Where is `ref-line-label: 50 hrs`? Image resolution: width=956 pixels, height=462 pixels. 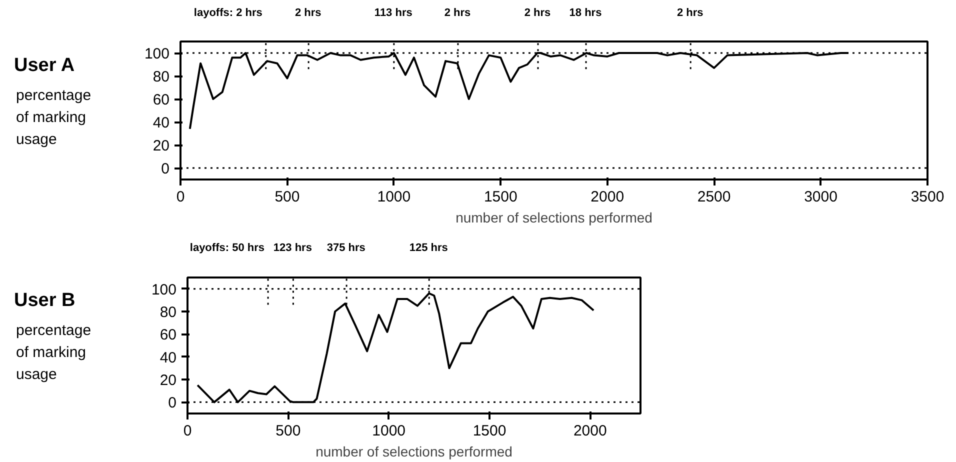
ref-line-label: 50 hrs is located at coordinates (248, 248).